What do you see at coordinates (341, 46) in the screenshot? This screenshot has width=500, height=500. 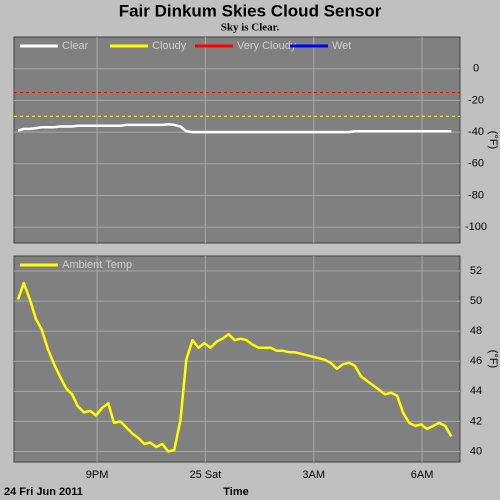 I see `legend-label: Wet` at bounding box center [341, 46].